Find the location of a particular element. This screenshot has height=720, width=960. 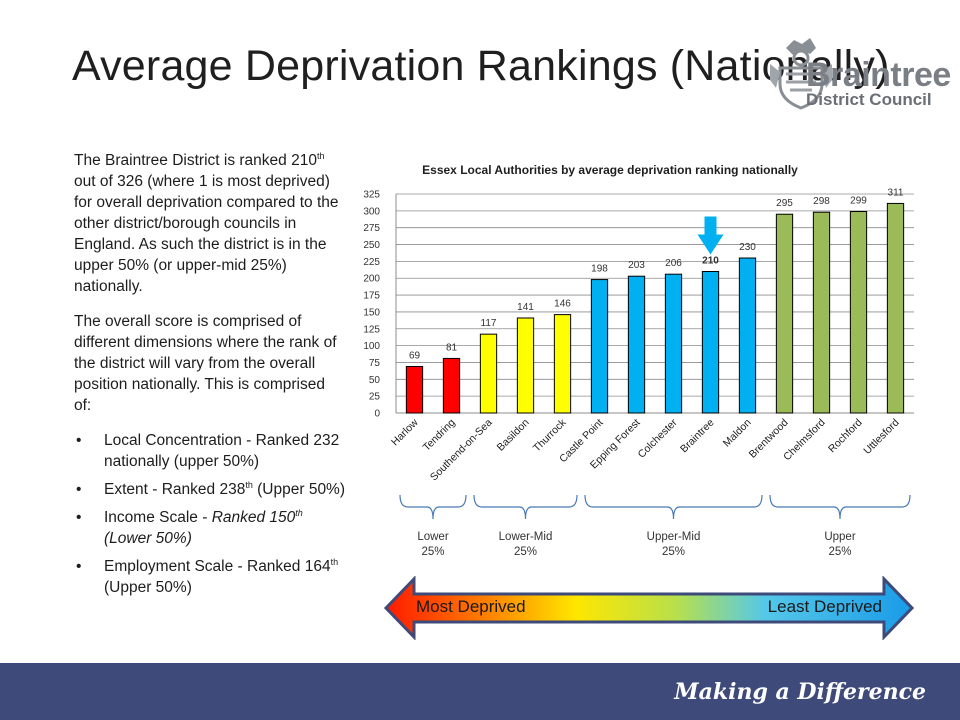

x-tick-label: Rochford is located at coordinates (845, 436).